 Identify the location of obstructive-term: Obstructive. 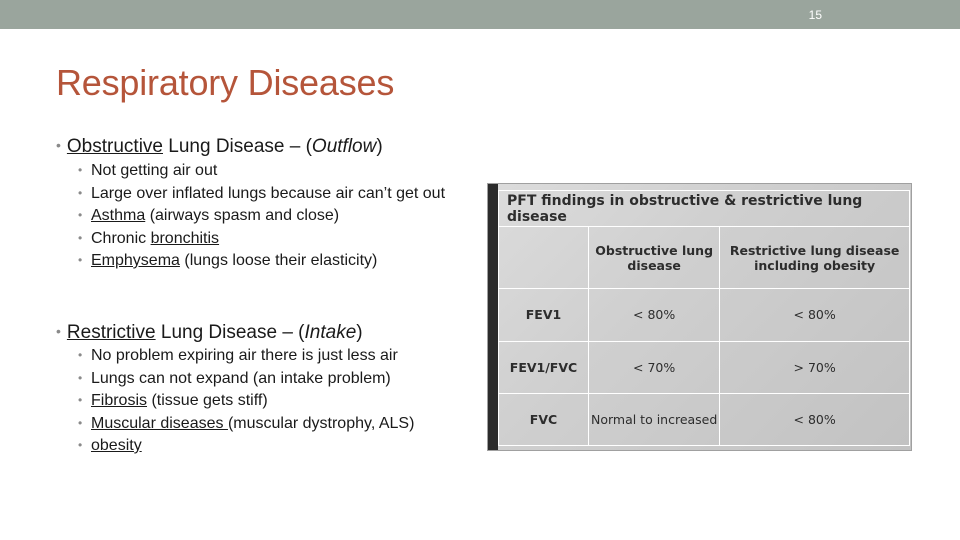
(114, 146).